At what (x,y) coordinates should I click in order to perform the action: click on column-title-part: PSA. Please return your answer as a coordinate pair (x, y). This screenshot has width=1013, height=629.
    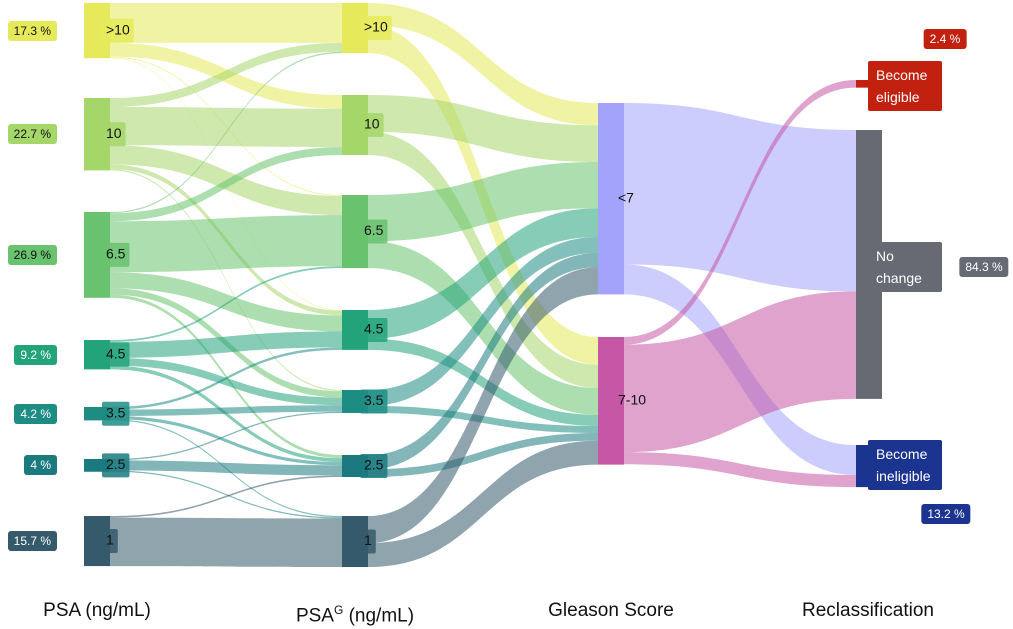
    Looking at the image, I should click on (314, 616).